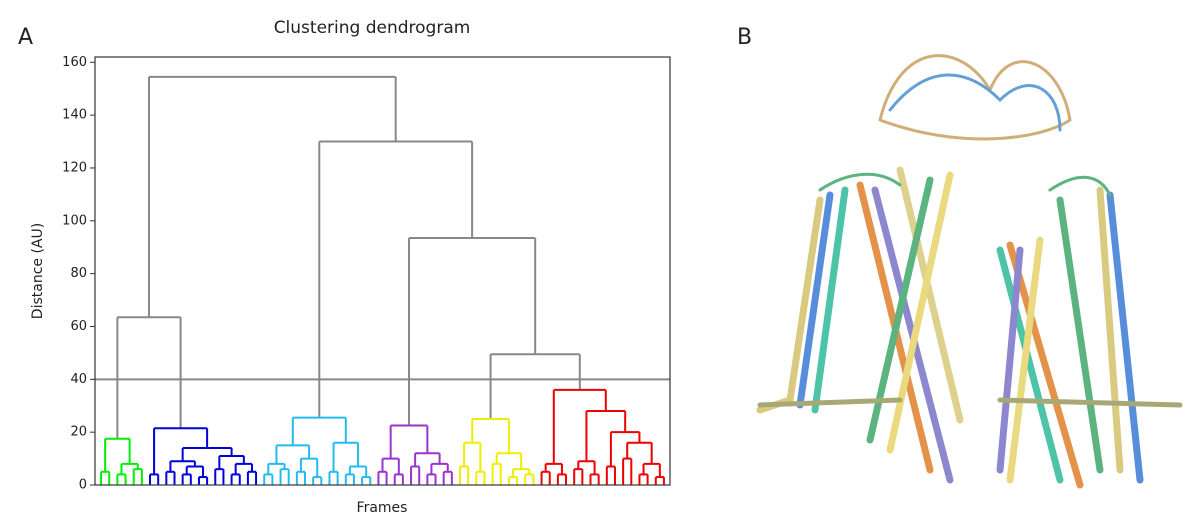 This screenshot has width=1192, height=516. I want to click on y-tick-label: 20, so click(78, 432).